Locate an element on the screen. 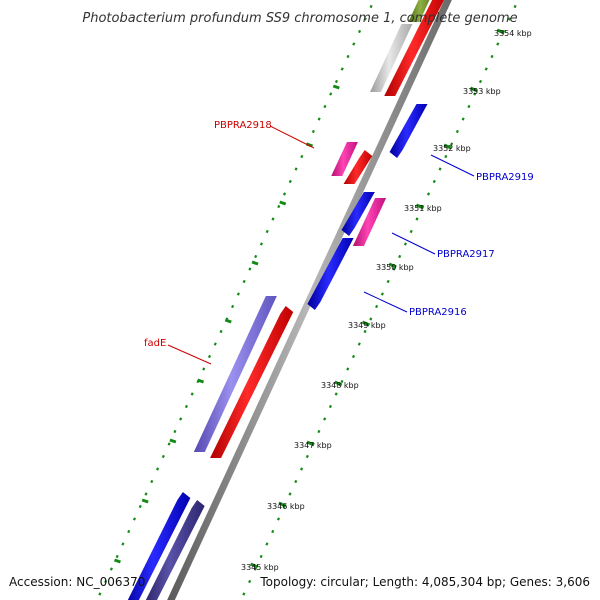 This screenshot has width=600, height=600. tick-label: 3348 kbp is located at coordinates (340, 385).